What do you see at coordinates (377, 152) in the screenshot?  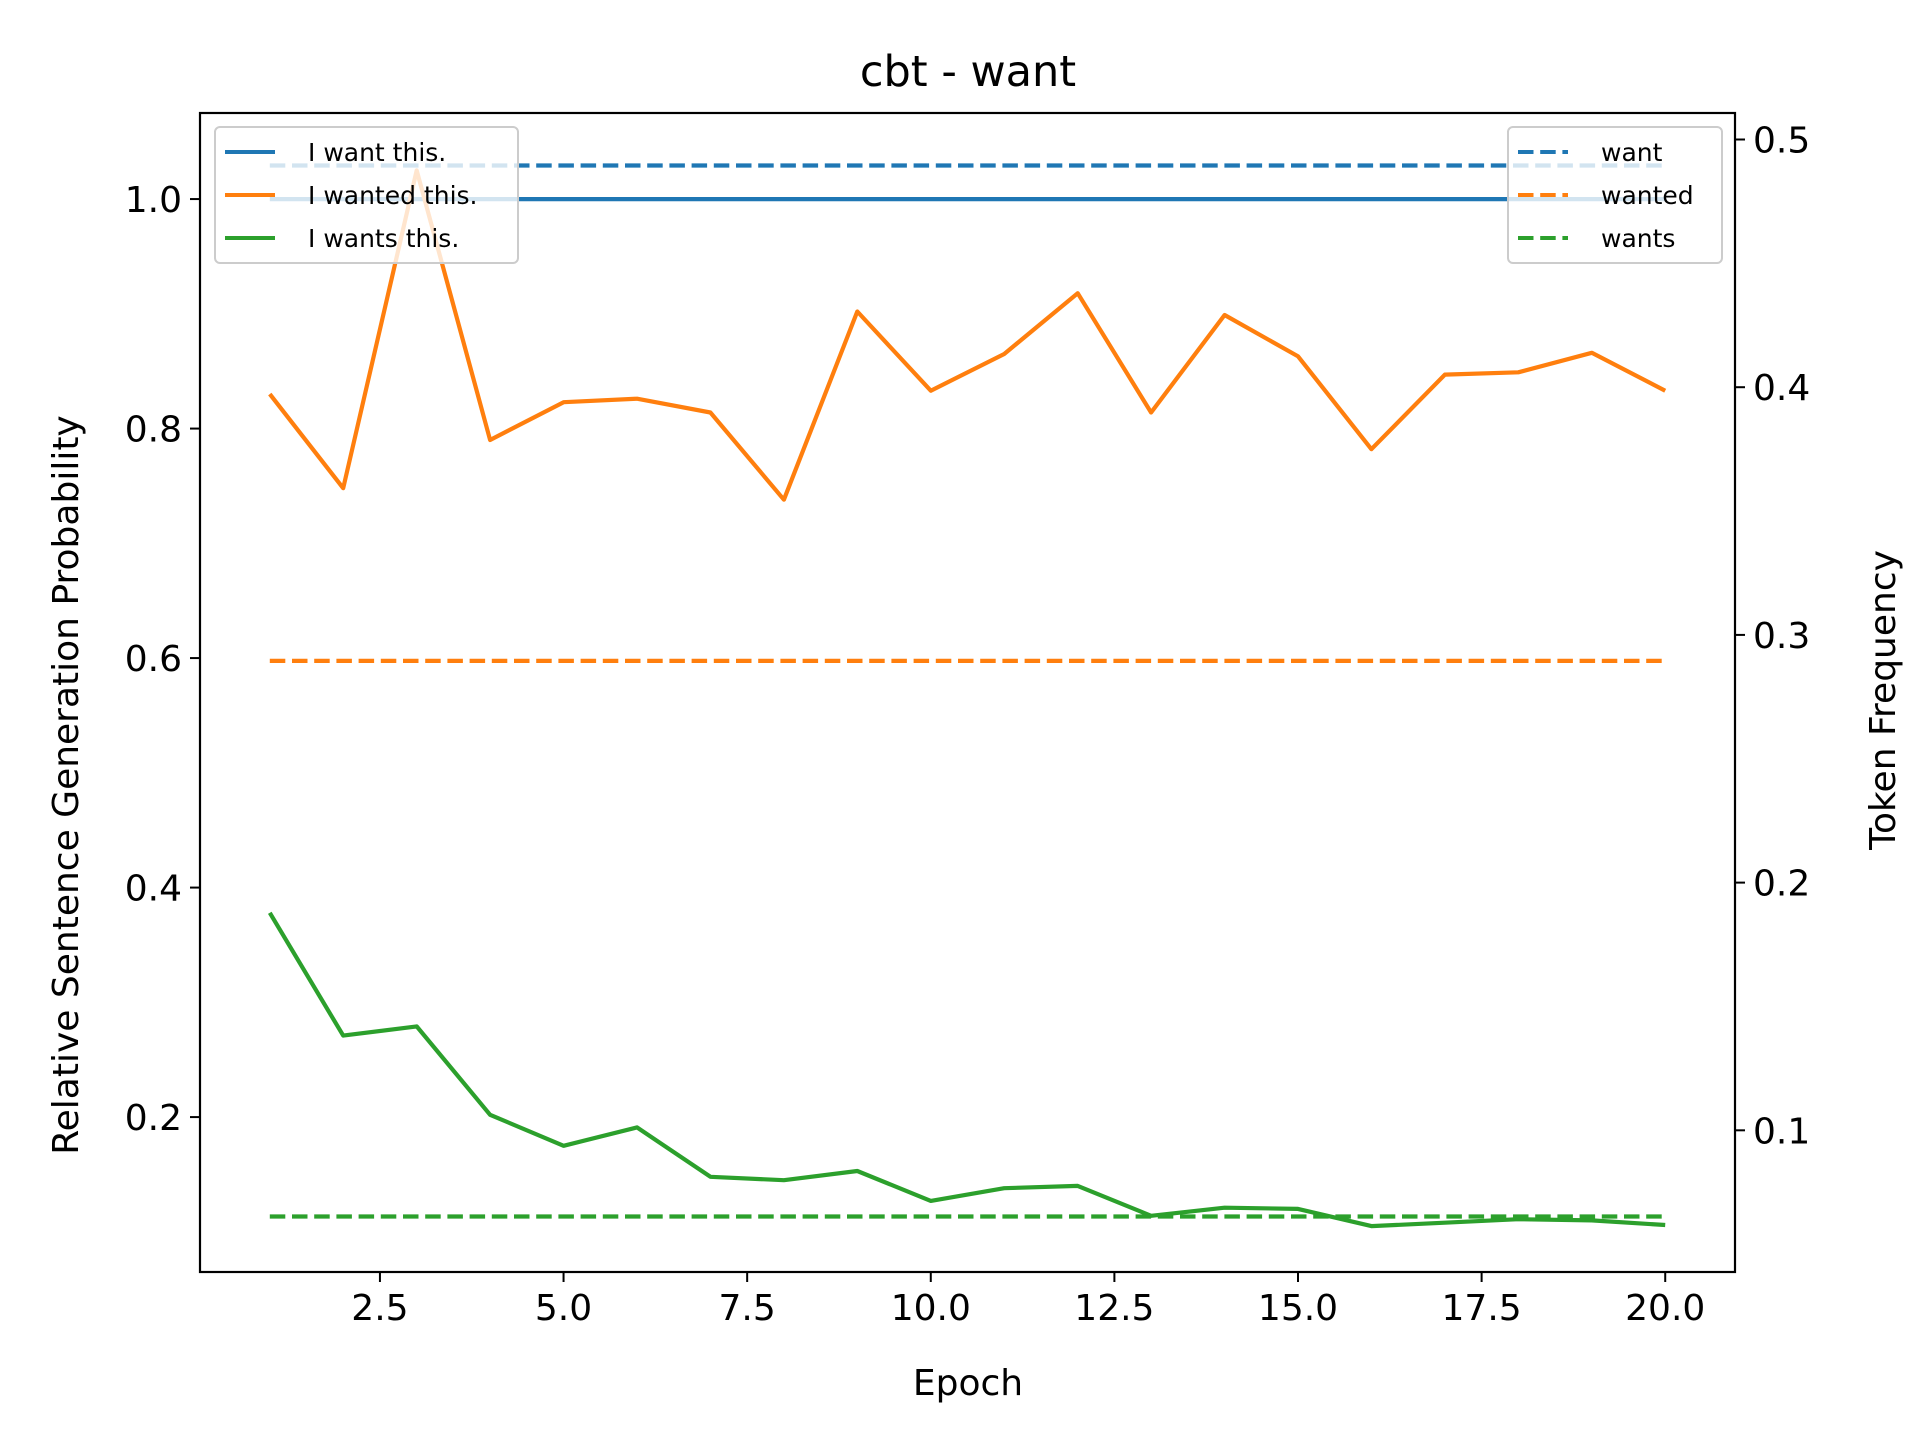 I see `legend-label: I want this.` at bounding box center [377, 152].